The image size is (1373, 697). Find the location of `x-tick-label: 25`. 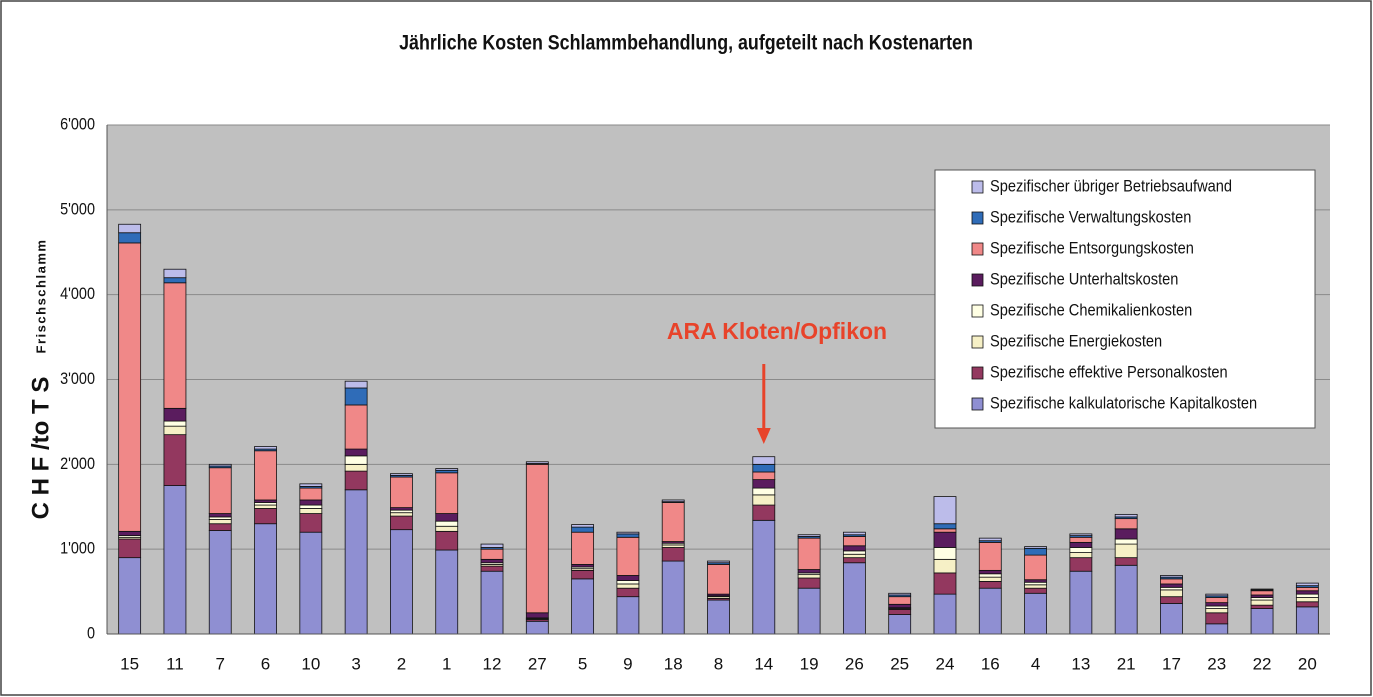

x-tick-label: 25 is located at coordinates (899, 663).